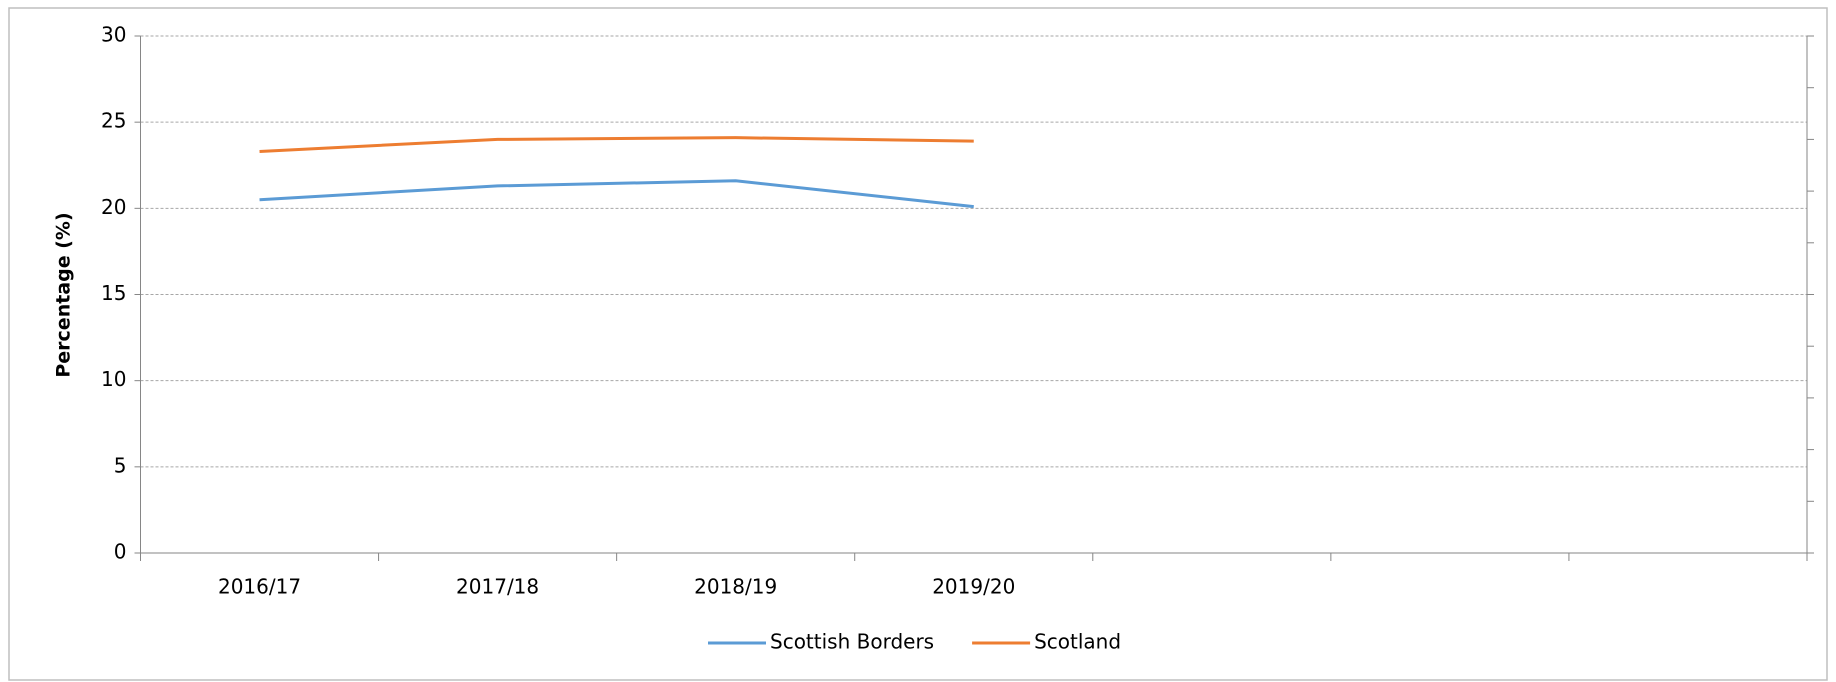  I want to click on x-tick-label: 2017/18, so click(497, 587).